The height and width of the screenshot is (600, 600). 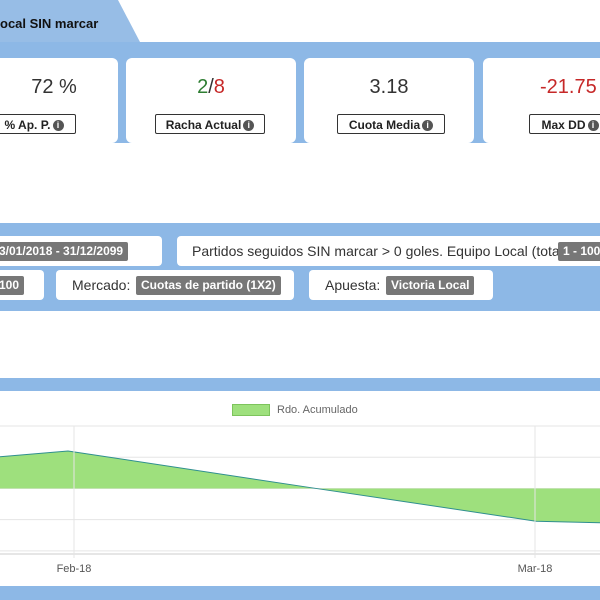 I want to click on mercado-filter: Mercado: Cuotas de partido (1X2), so click(x=175, y=285).